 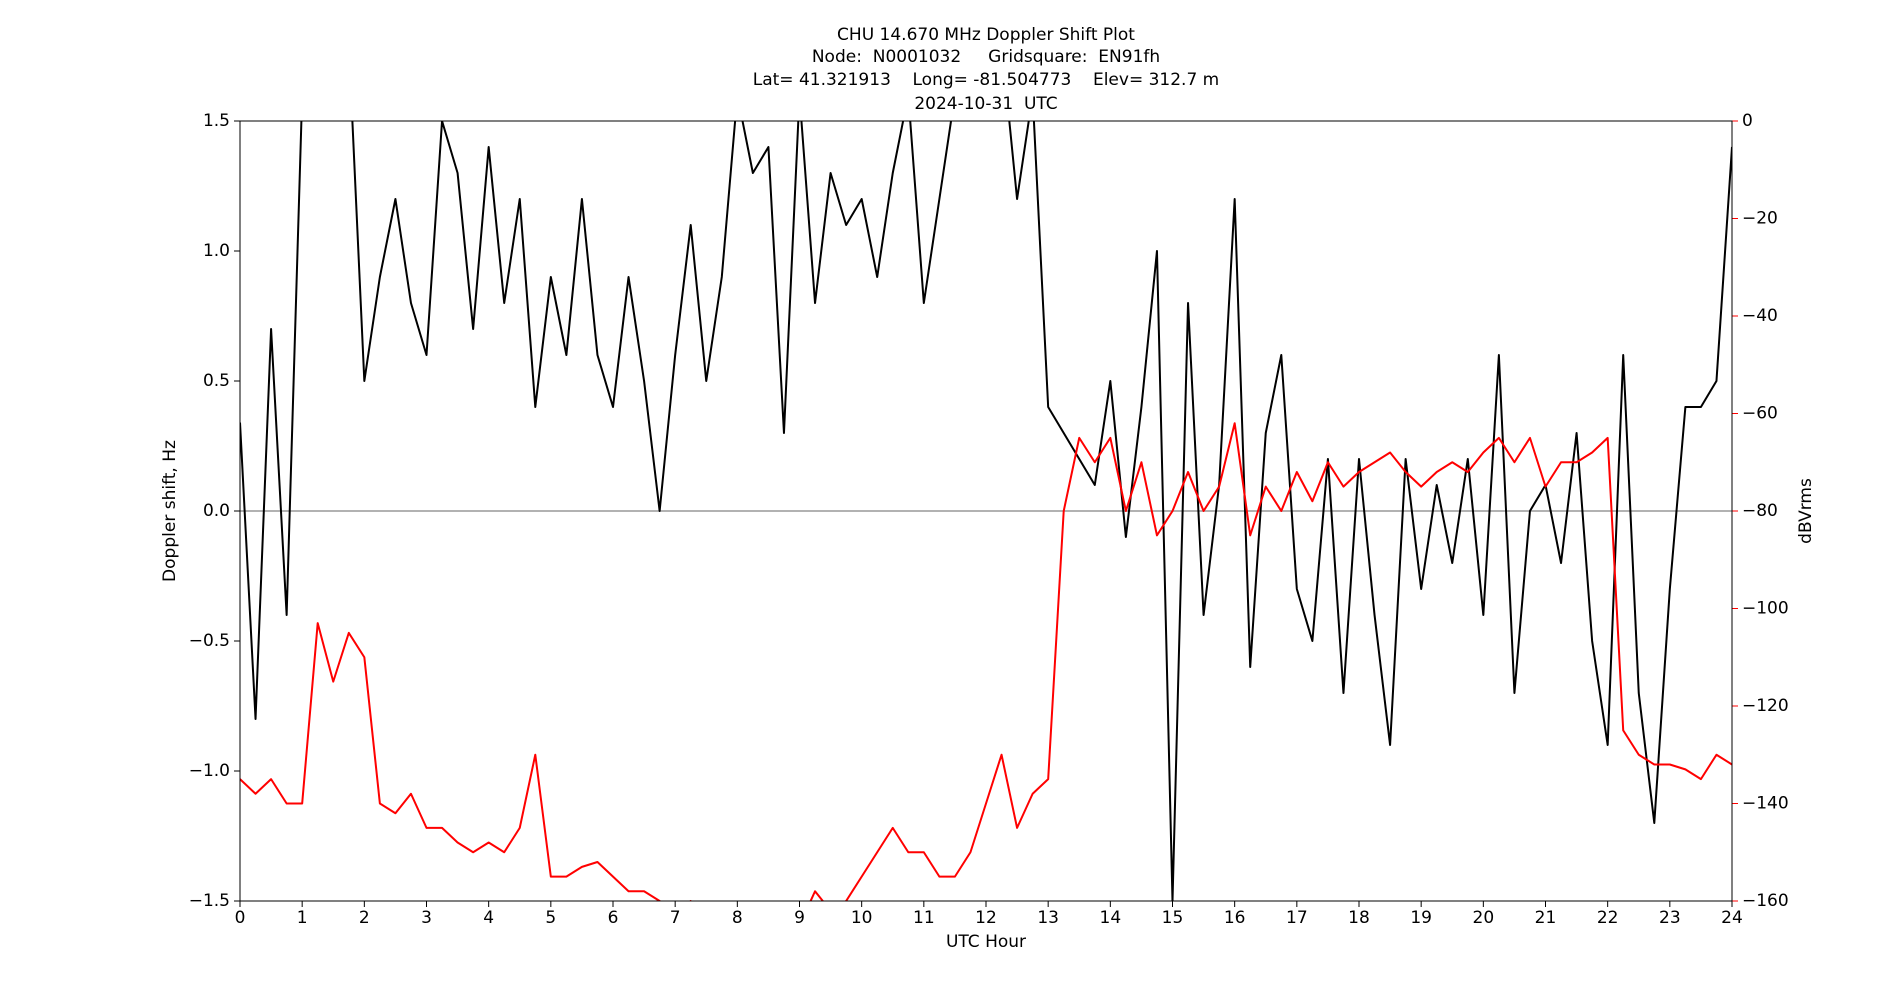 I want to click on x-tick-label: 0, so click(x=240, y=918).